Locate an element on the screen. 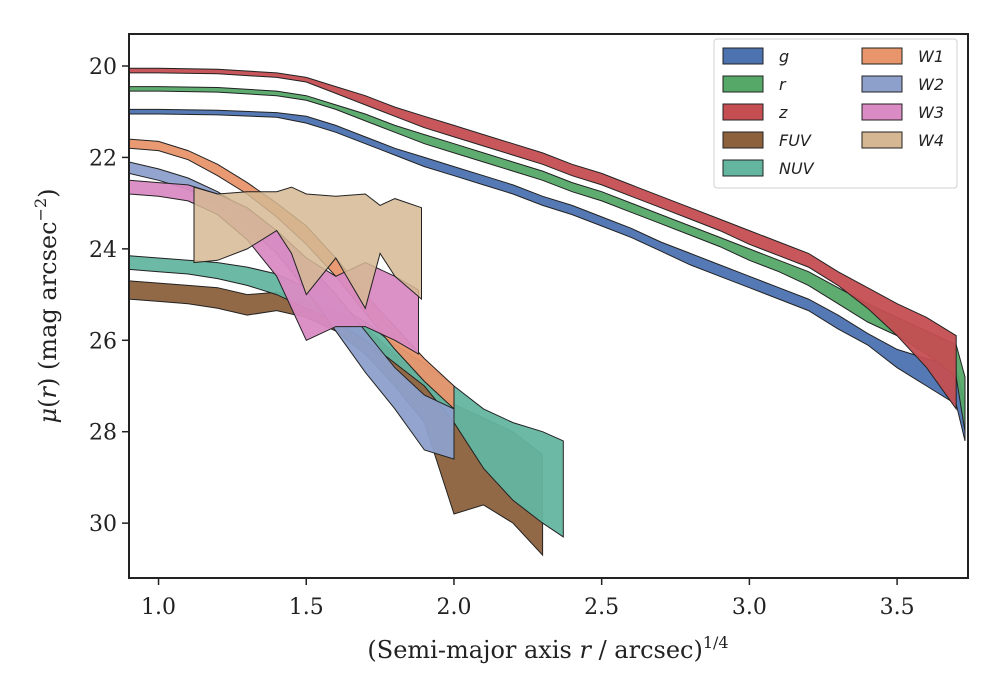 The image size is (1000, 700). y-tick-label: 20 is located at coordinates (103, 67).